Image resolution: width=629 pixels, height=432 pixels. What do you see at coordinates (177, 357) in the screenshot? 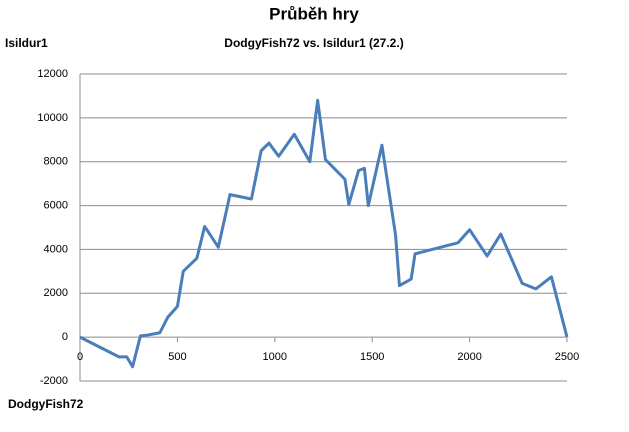
I see `x-tick-label: 500` at bounding box center [177, 357].